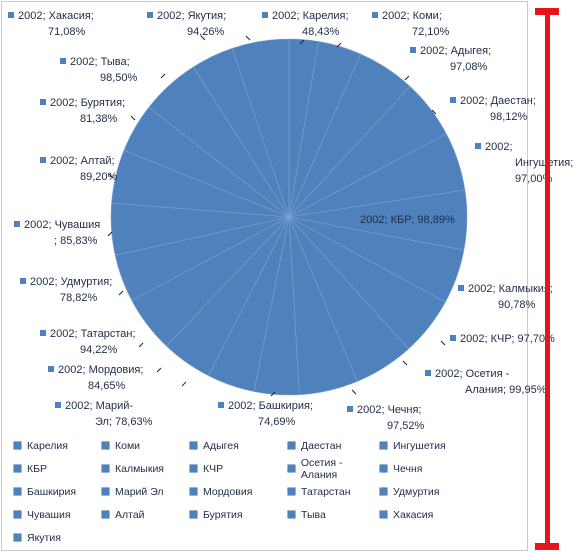 Image resolution: width=575 pixels, height=555 pixels. Describe the element at coordinates (146, 445) in the screenshot. I see `legend-item: Коми` at that location.